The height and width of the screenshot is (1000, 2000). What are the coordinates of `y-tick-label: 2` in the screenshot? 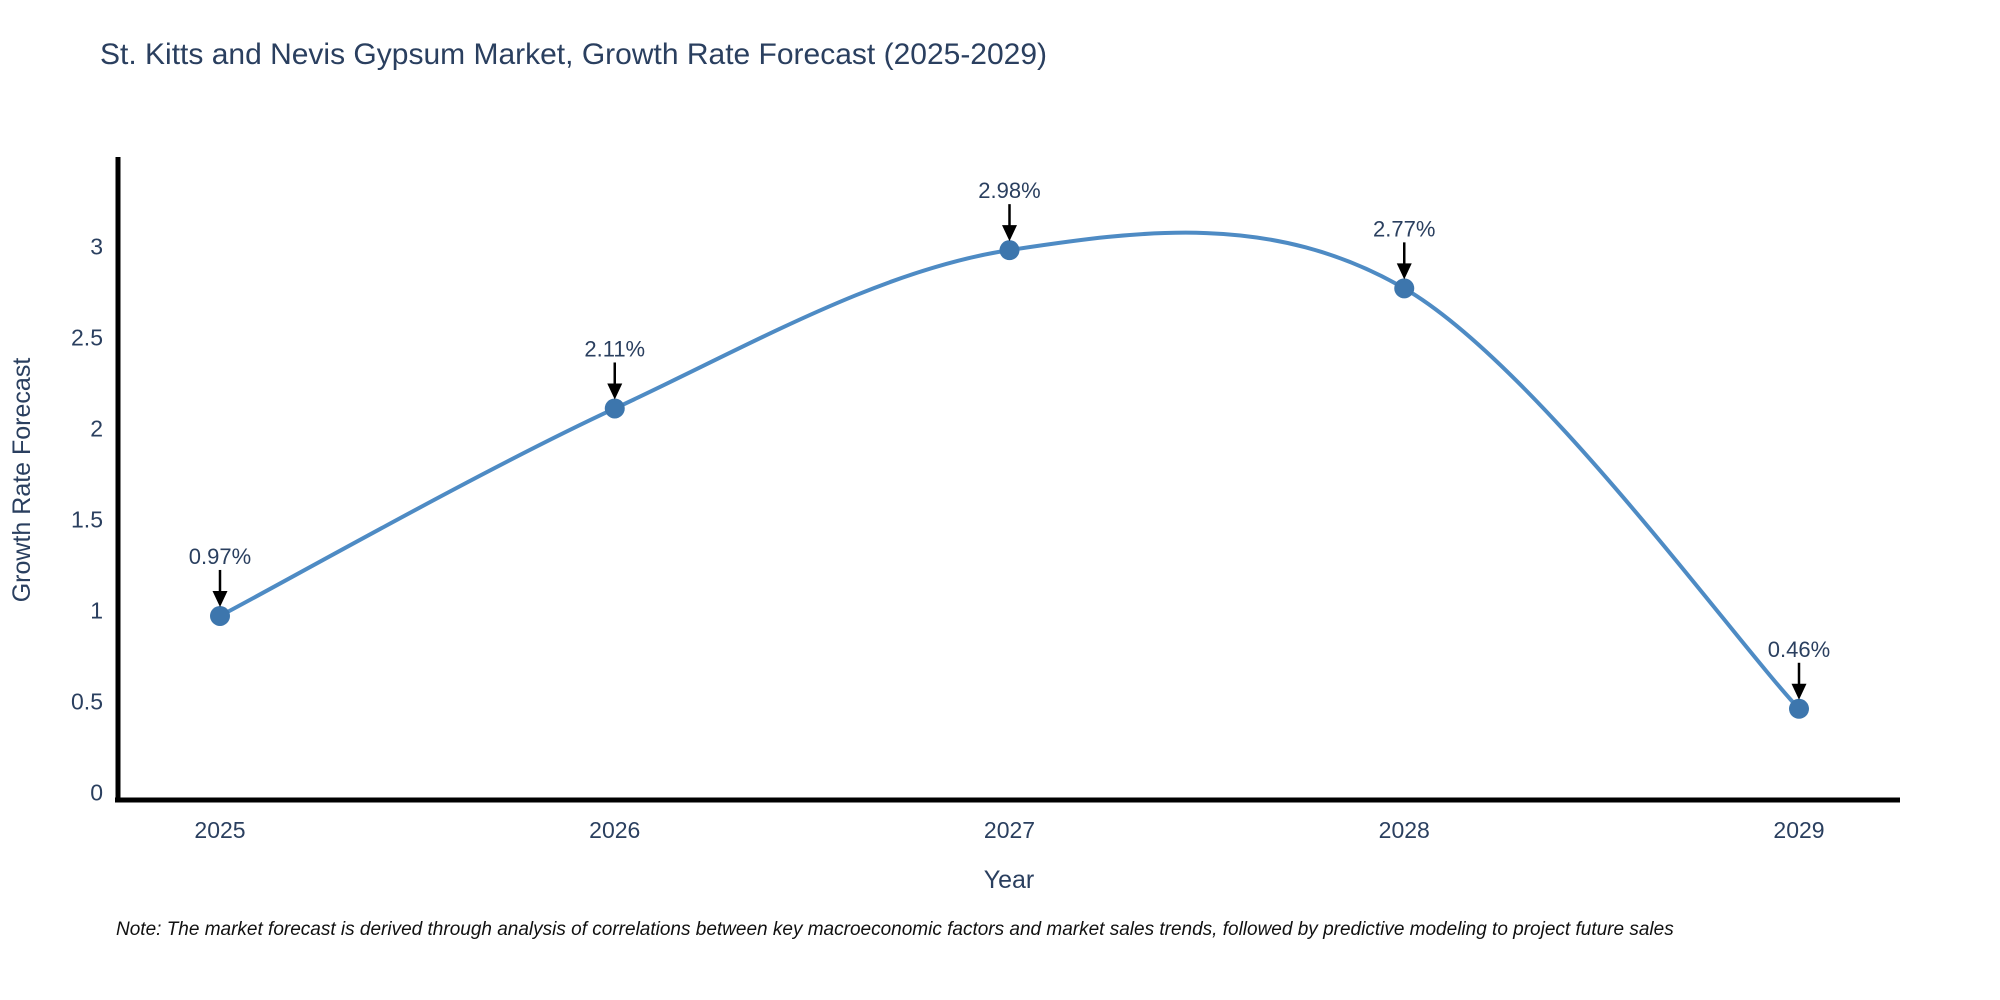 It's located at (96, 429).